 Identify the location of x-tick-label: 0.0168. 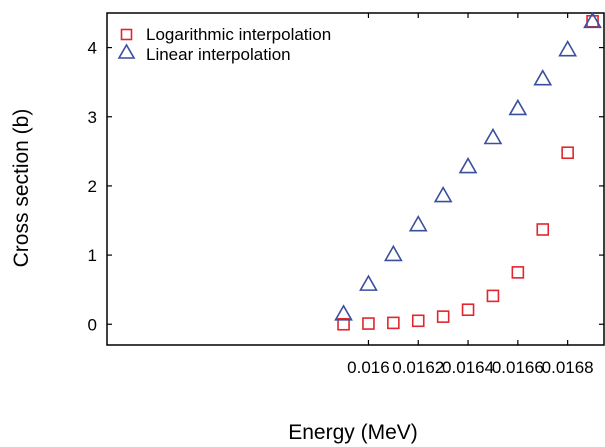
(568, 367).